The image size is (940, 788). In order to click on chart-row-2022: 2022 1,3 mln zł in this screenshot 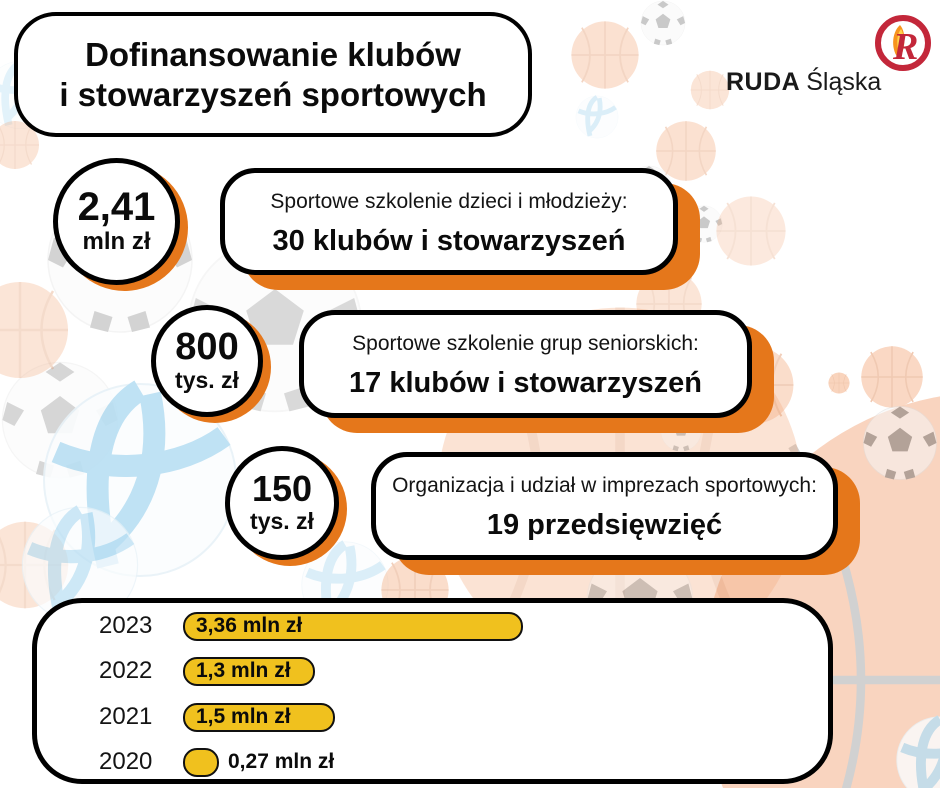, I will do `click(207, 671)`.